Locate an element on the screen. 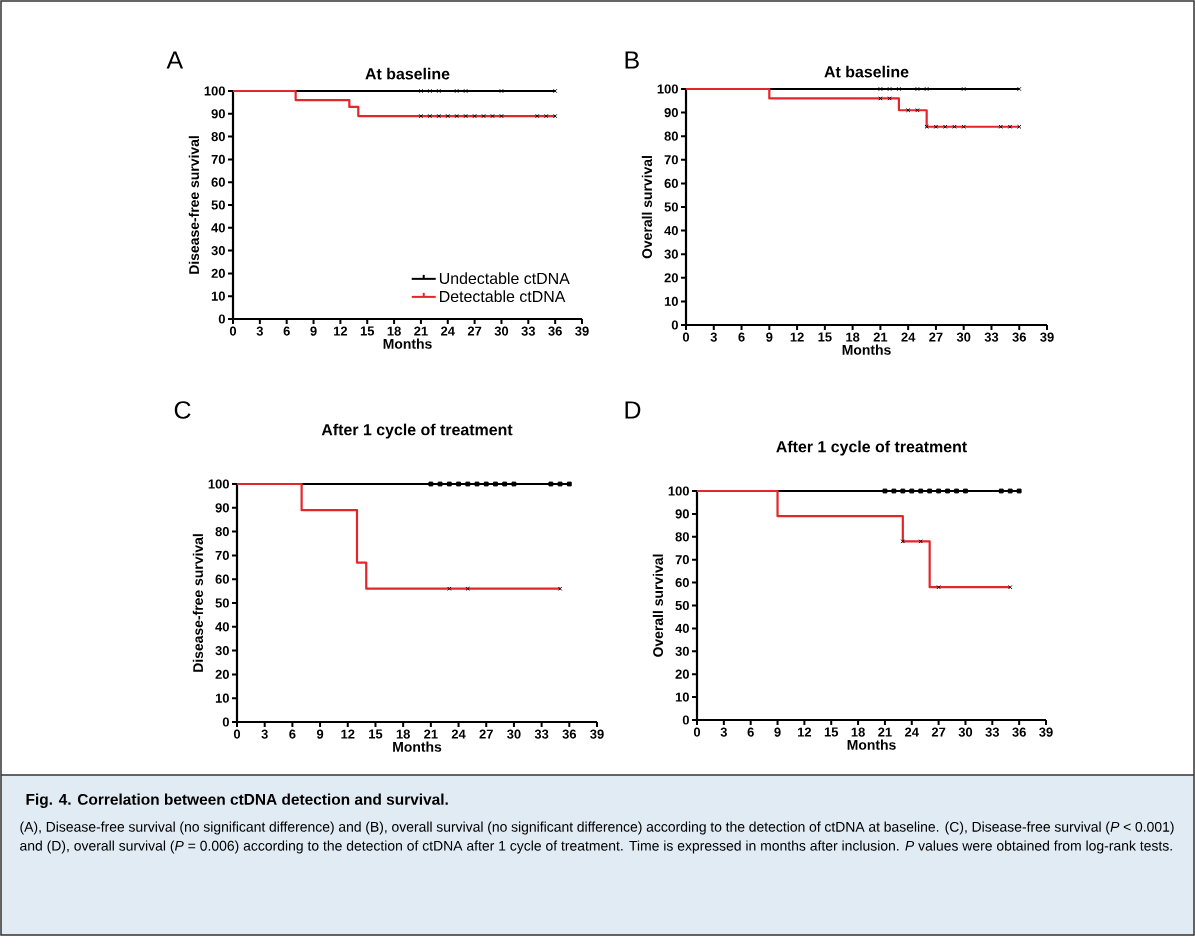 The height and width of the screenshot is (950, 1195). y-tick-label: 20 is located at coordinates (671, 278).